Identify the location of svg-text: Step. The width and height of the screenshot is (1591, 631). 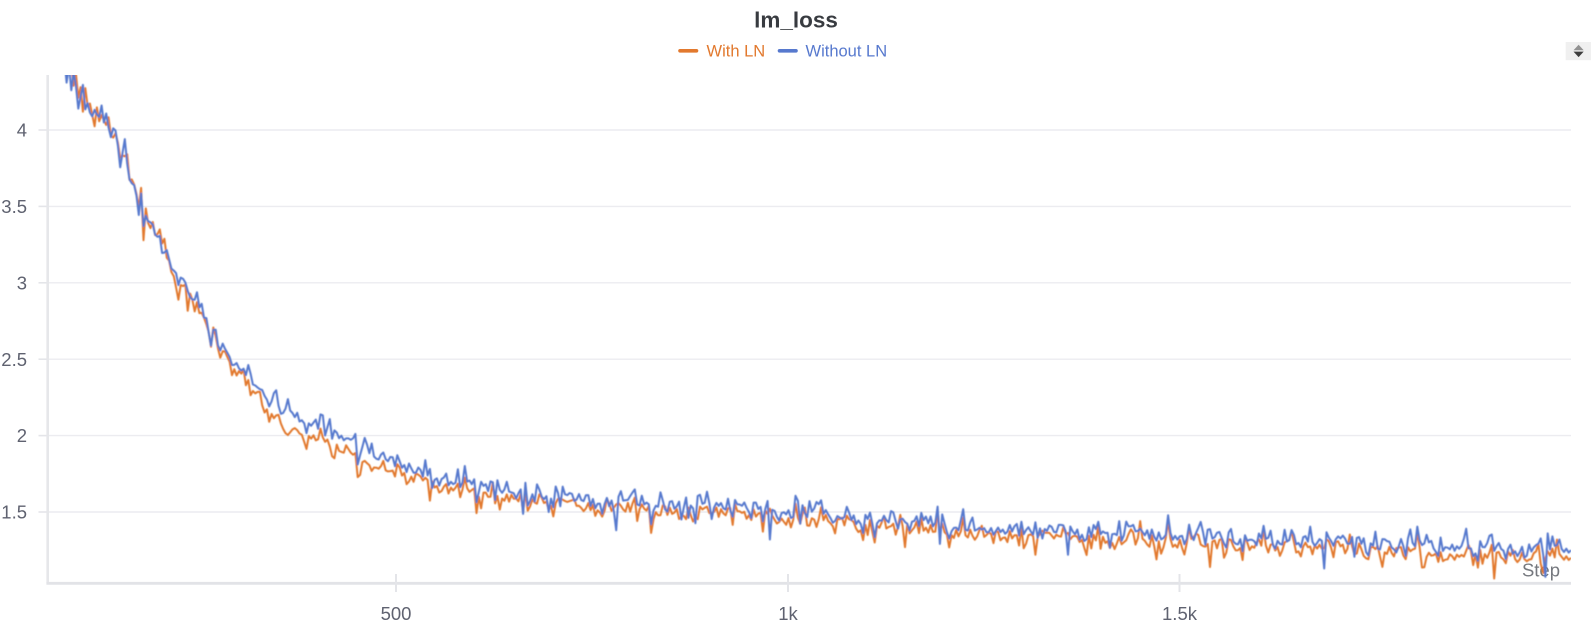
(1541, 570).